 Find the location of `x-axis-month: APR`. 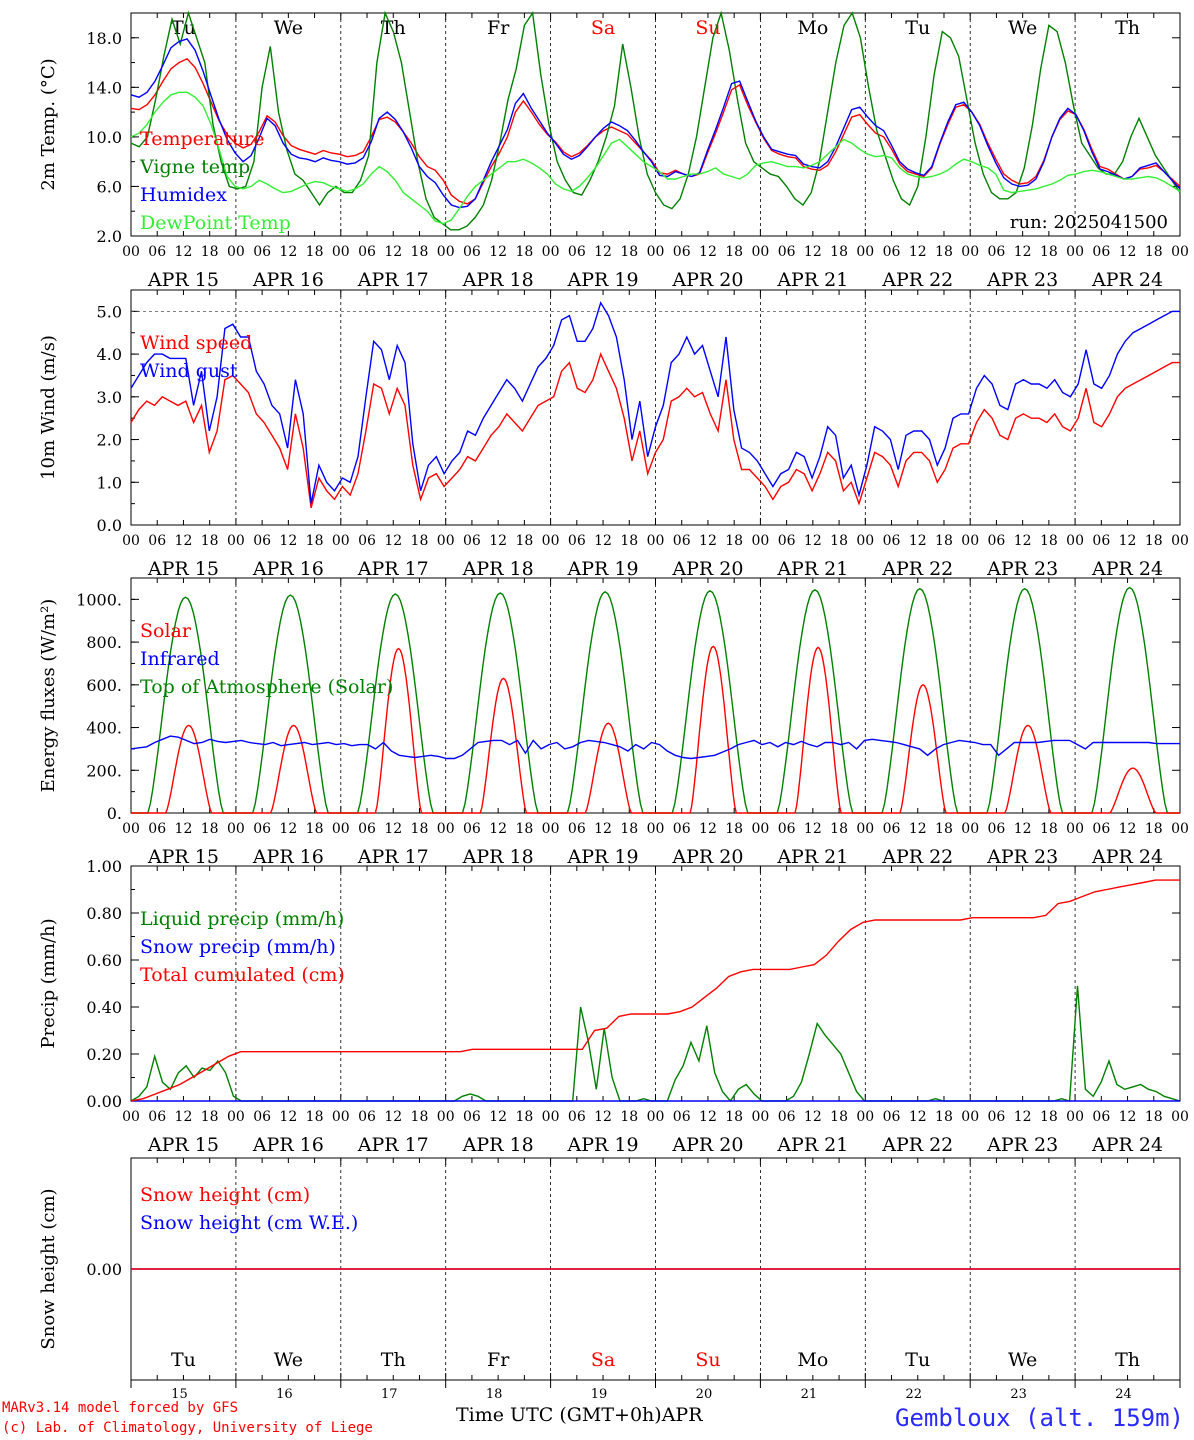

x-axis-month: APR is located at coordinates (682, 1415).